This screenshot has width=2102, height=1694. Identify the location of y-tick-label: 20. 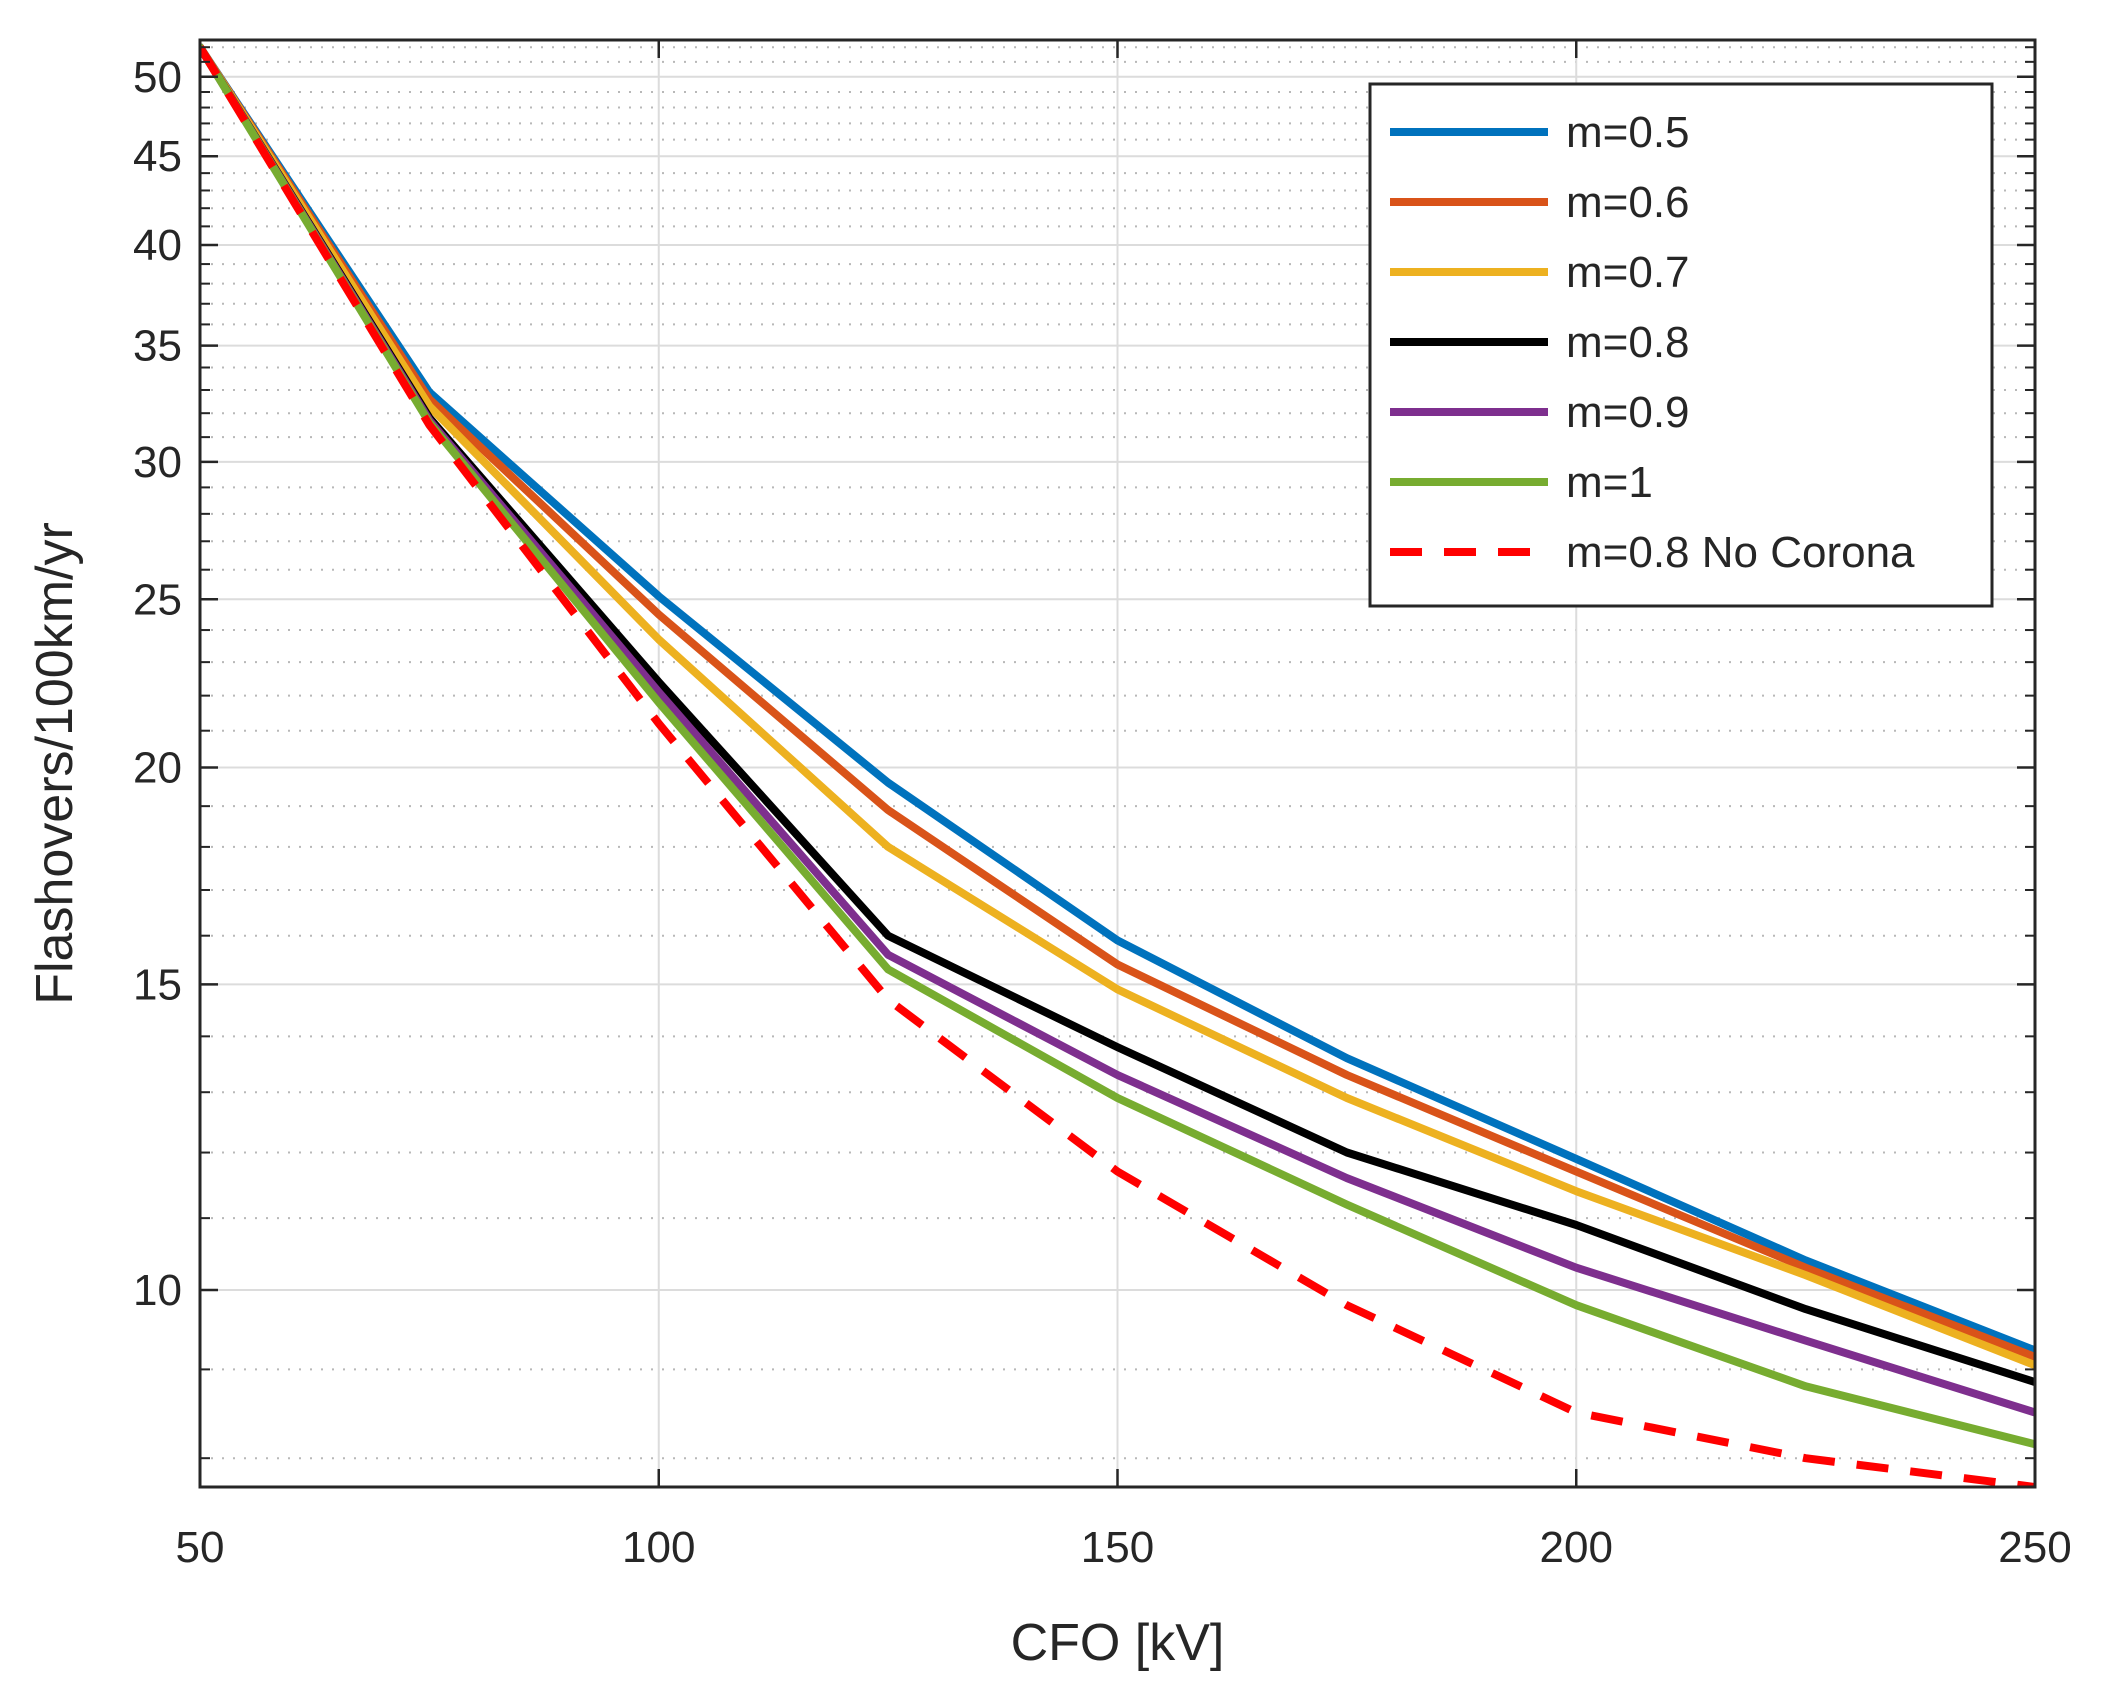
(157, 767).